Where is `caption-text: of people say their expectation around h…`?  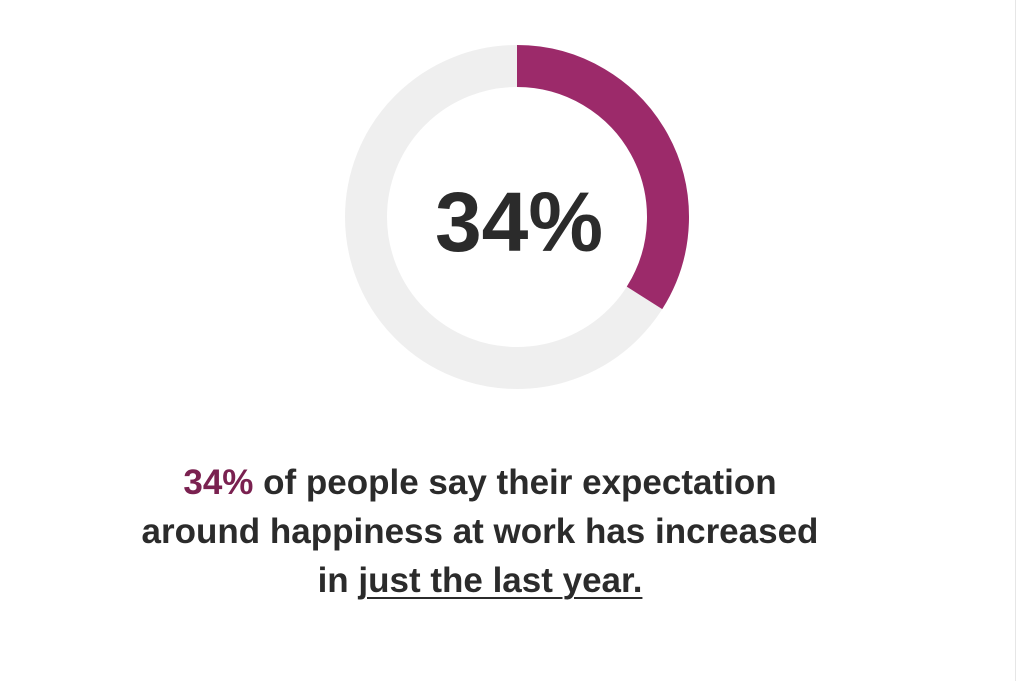
caption-text: of people say their expectation around h… is located at coordinates (480, 531).